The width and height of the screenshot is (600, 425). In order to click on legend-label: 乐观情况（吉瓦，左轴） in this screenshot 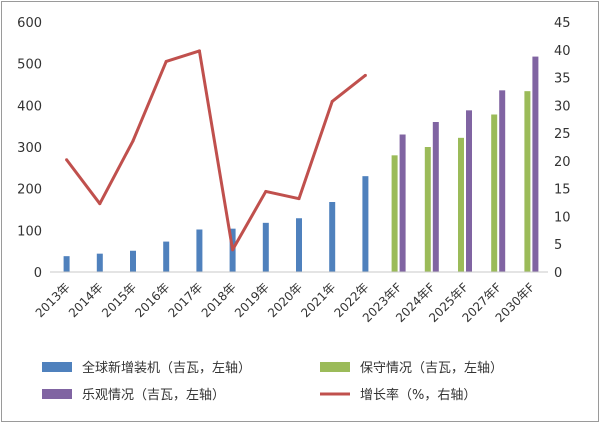, I will do `click(153, 395)`.